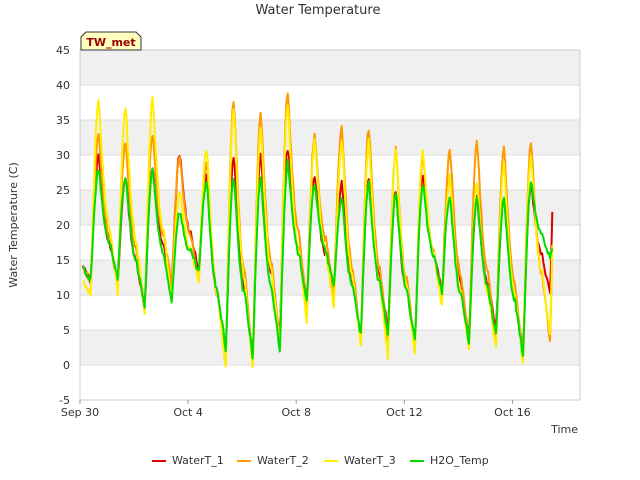 Image resolution: width=640 pixels, height=480 pixels. I want to click on x-tick-label: Oct 8, so click(296, 412).